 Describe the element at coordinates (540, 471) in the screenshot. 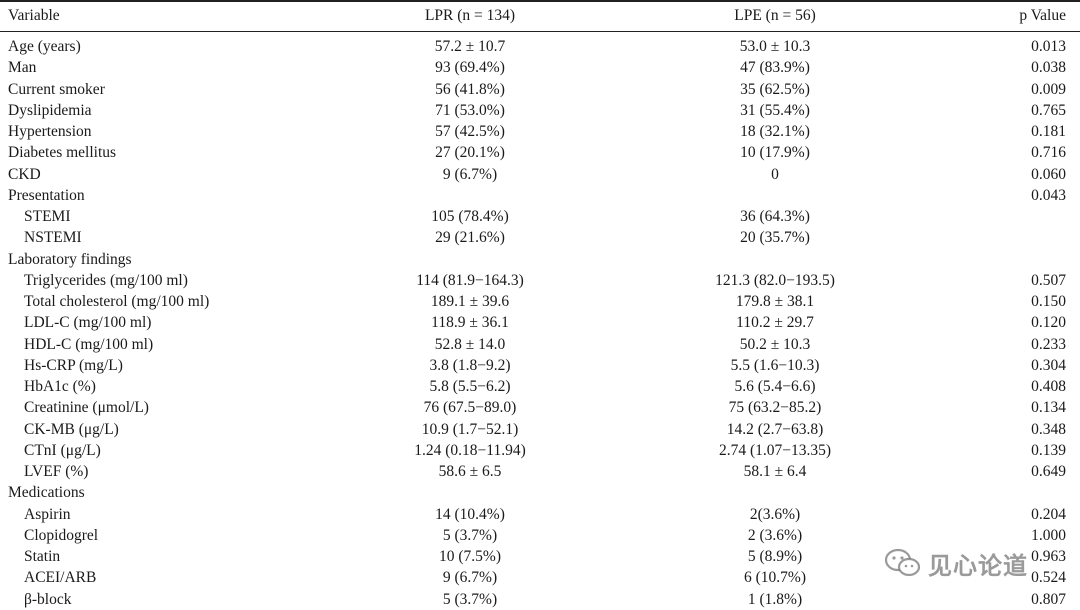

I see `table-row: LVEF (%) 58.6 ± 6.5 58.1 ± 6.4 0.649` at that location.